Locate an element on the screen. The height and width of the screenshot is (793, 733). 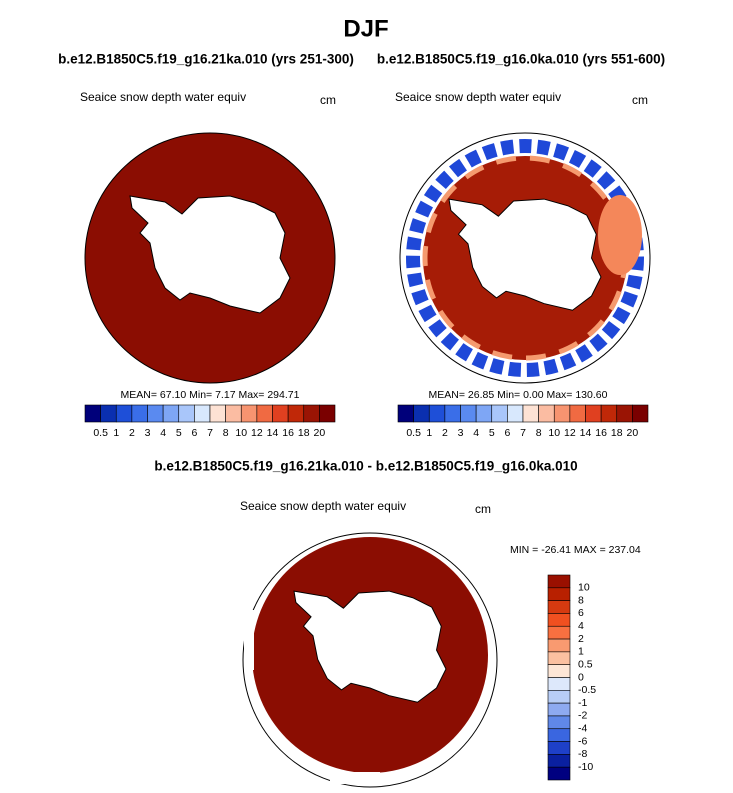
colorbar-label: -4 is located at coordinates (582, 729).